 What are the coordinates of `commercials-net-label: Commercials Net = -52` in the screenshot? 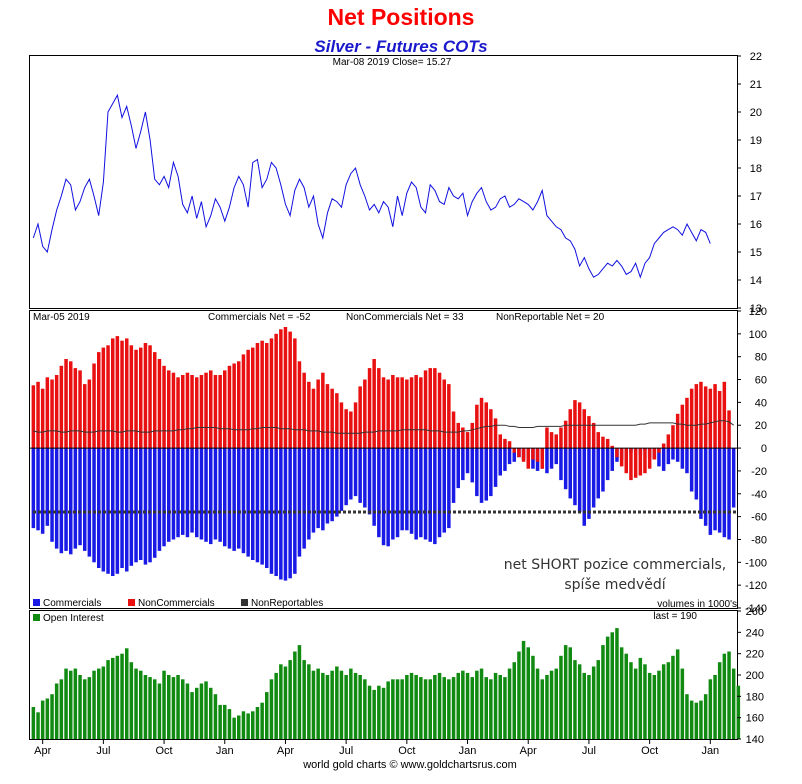 It's located at (259, 317).